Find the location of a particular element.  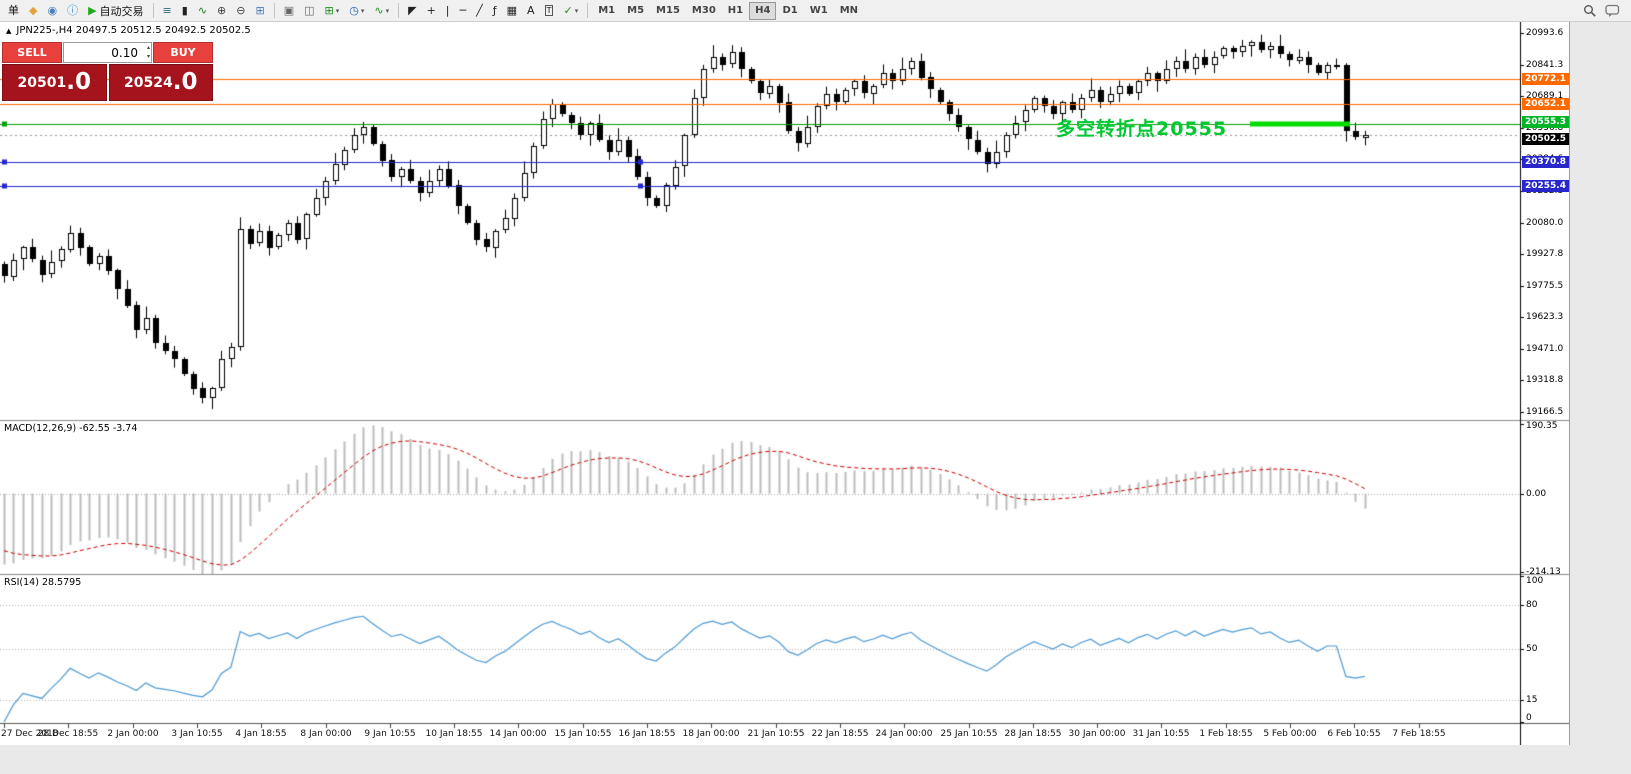

timeframe-w1-icon: W1 is located at coordinates (818, 10).